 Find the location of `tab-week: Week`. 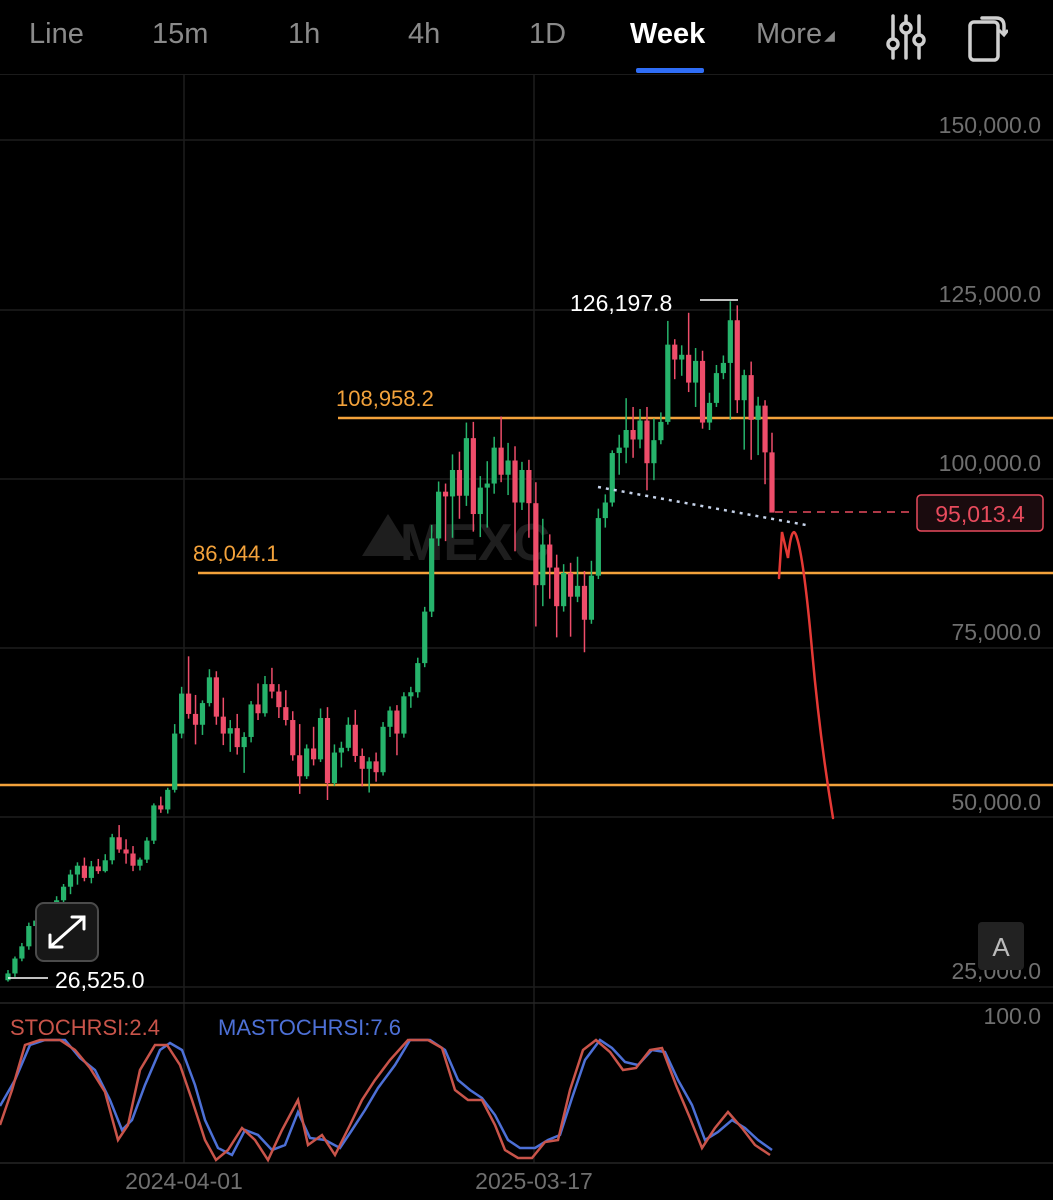

tab-week: Week is located at coordinates (668, 34).